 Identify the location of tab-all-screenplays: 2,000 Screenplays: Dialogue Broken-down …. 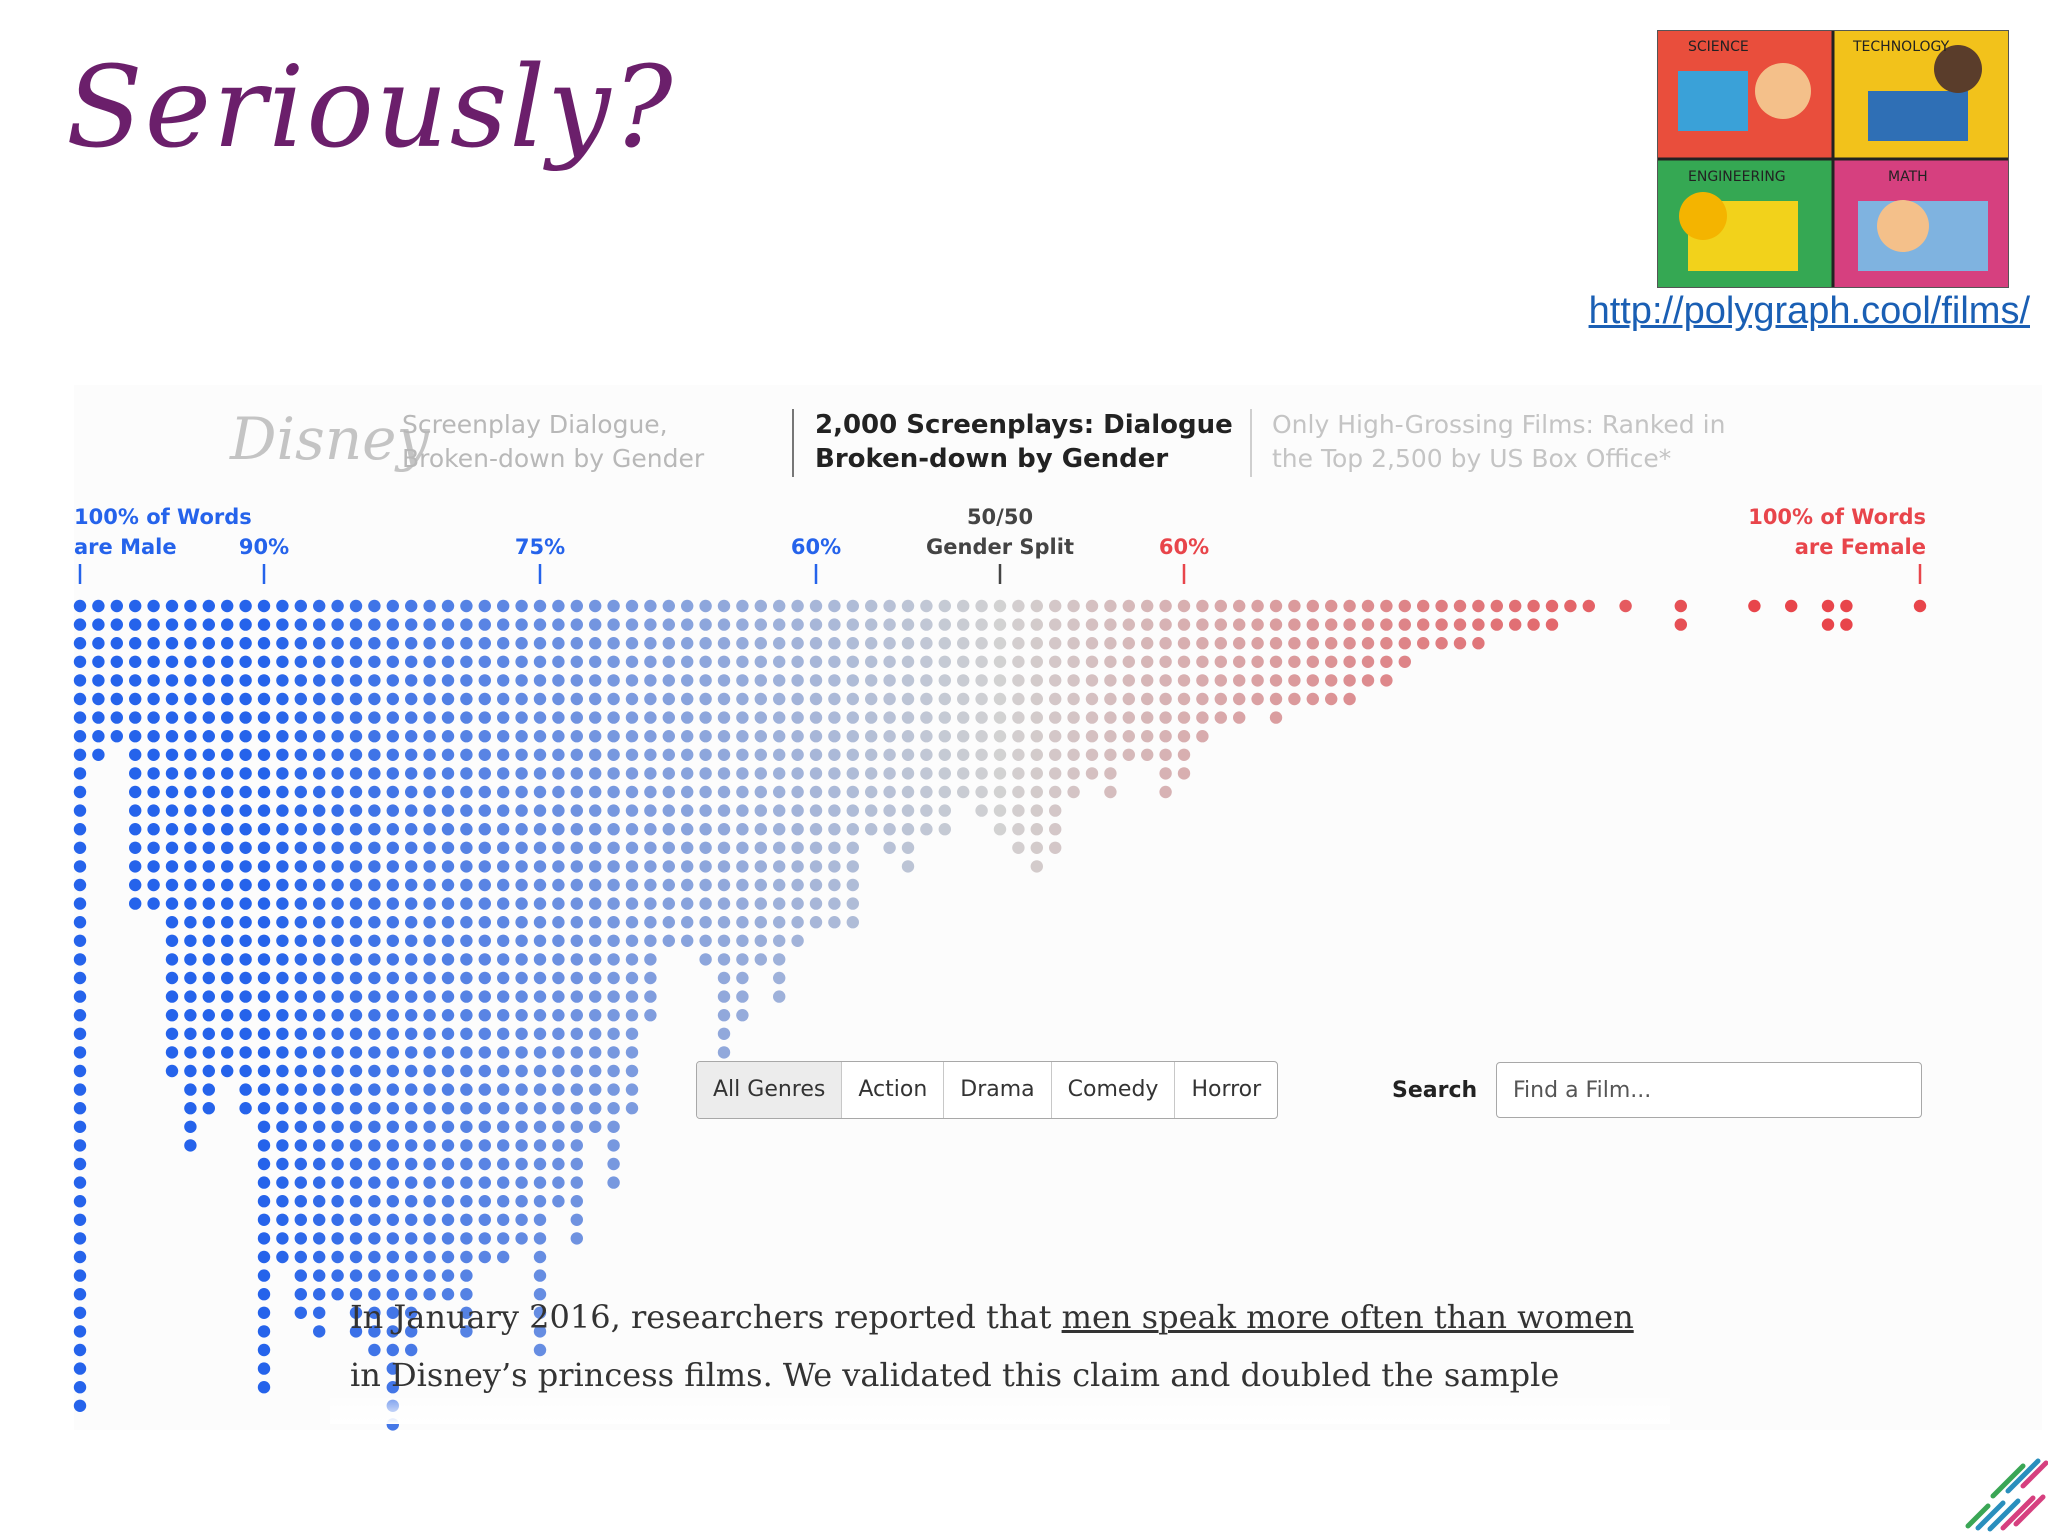
(1025, 442).